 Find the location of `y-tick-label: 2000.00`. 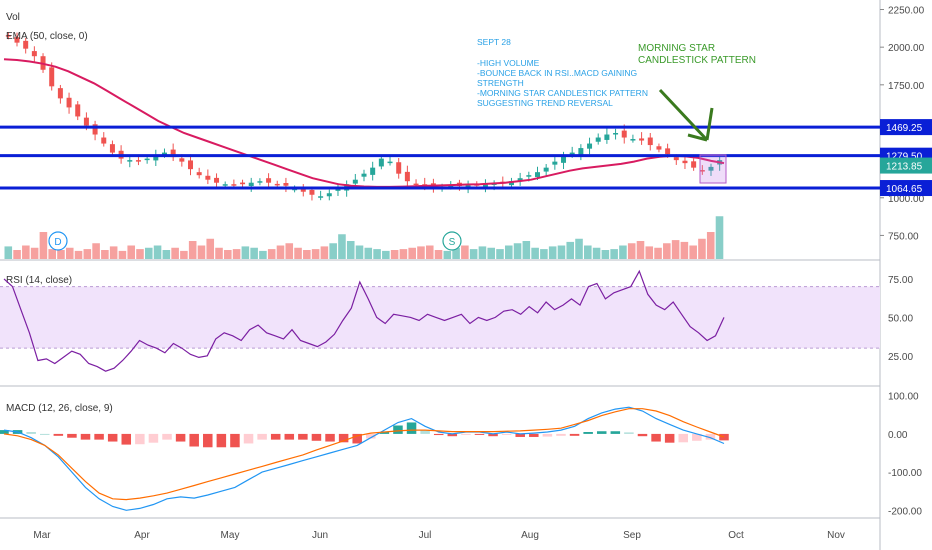

y-tick-label: 2000.00 is located at coordinates (906, 48).